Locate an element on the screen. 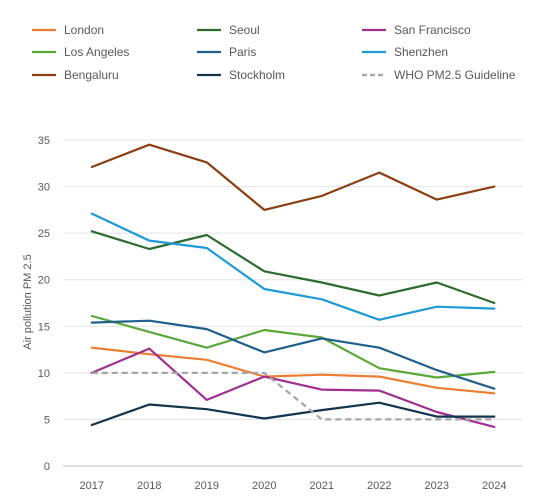 This screenshot has height=501, width=538. x-tick-label: 2024 is located at coordinates (494, 486).